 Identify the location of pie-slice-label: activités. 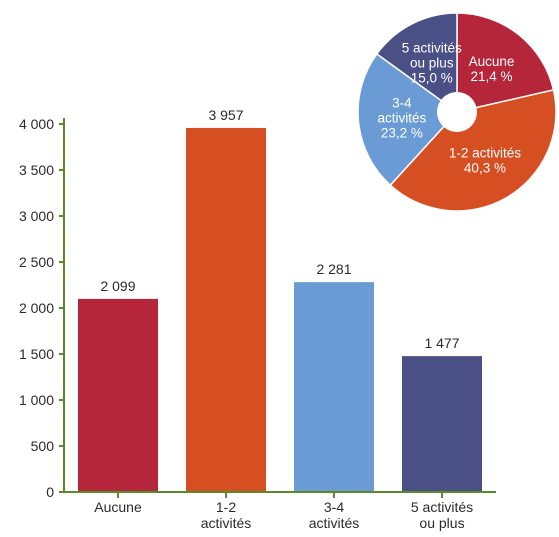
(401, 118).